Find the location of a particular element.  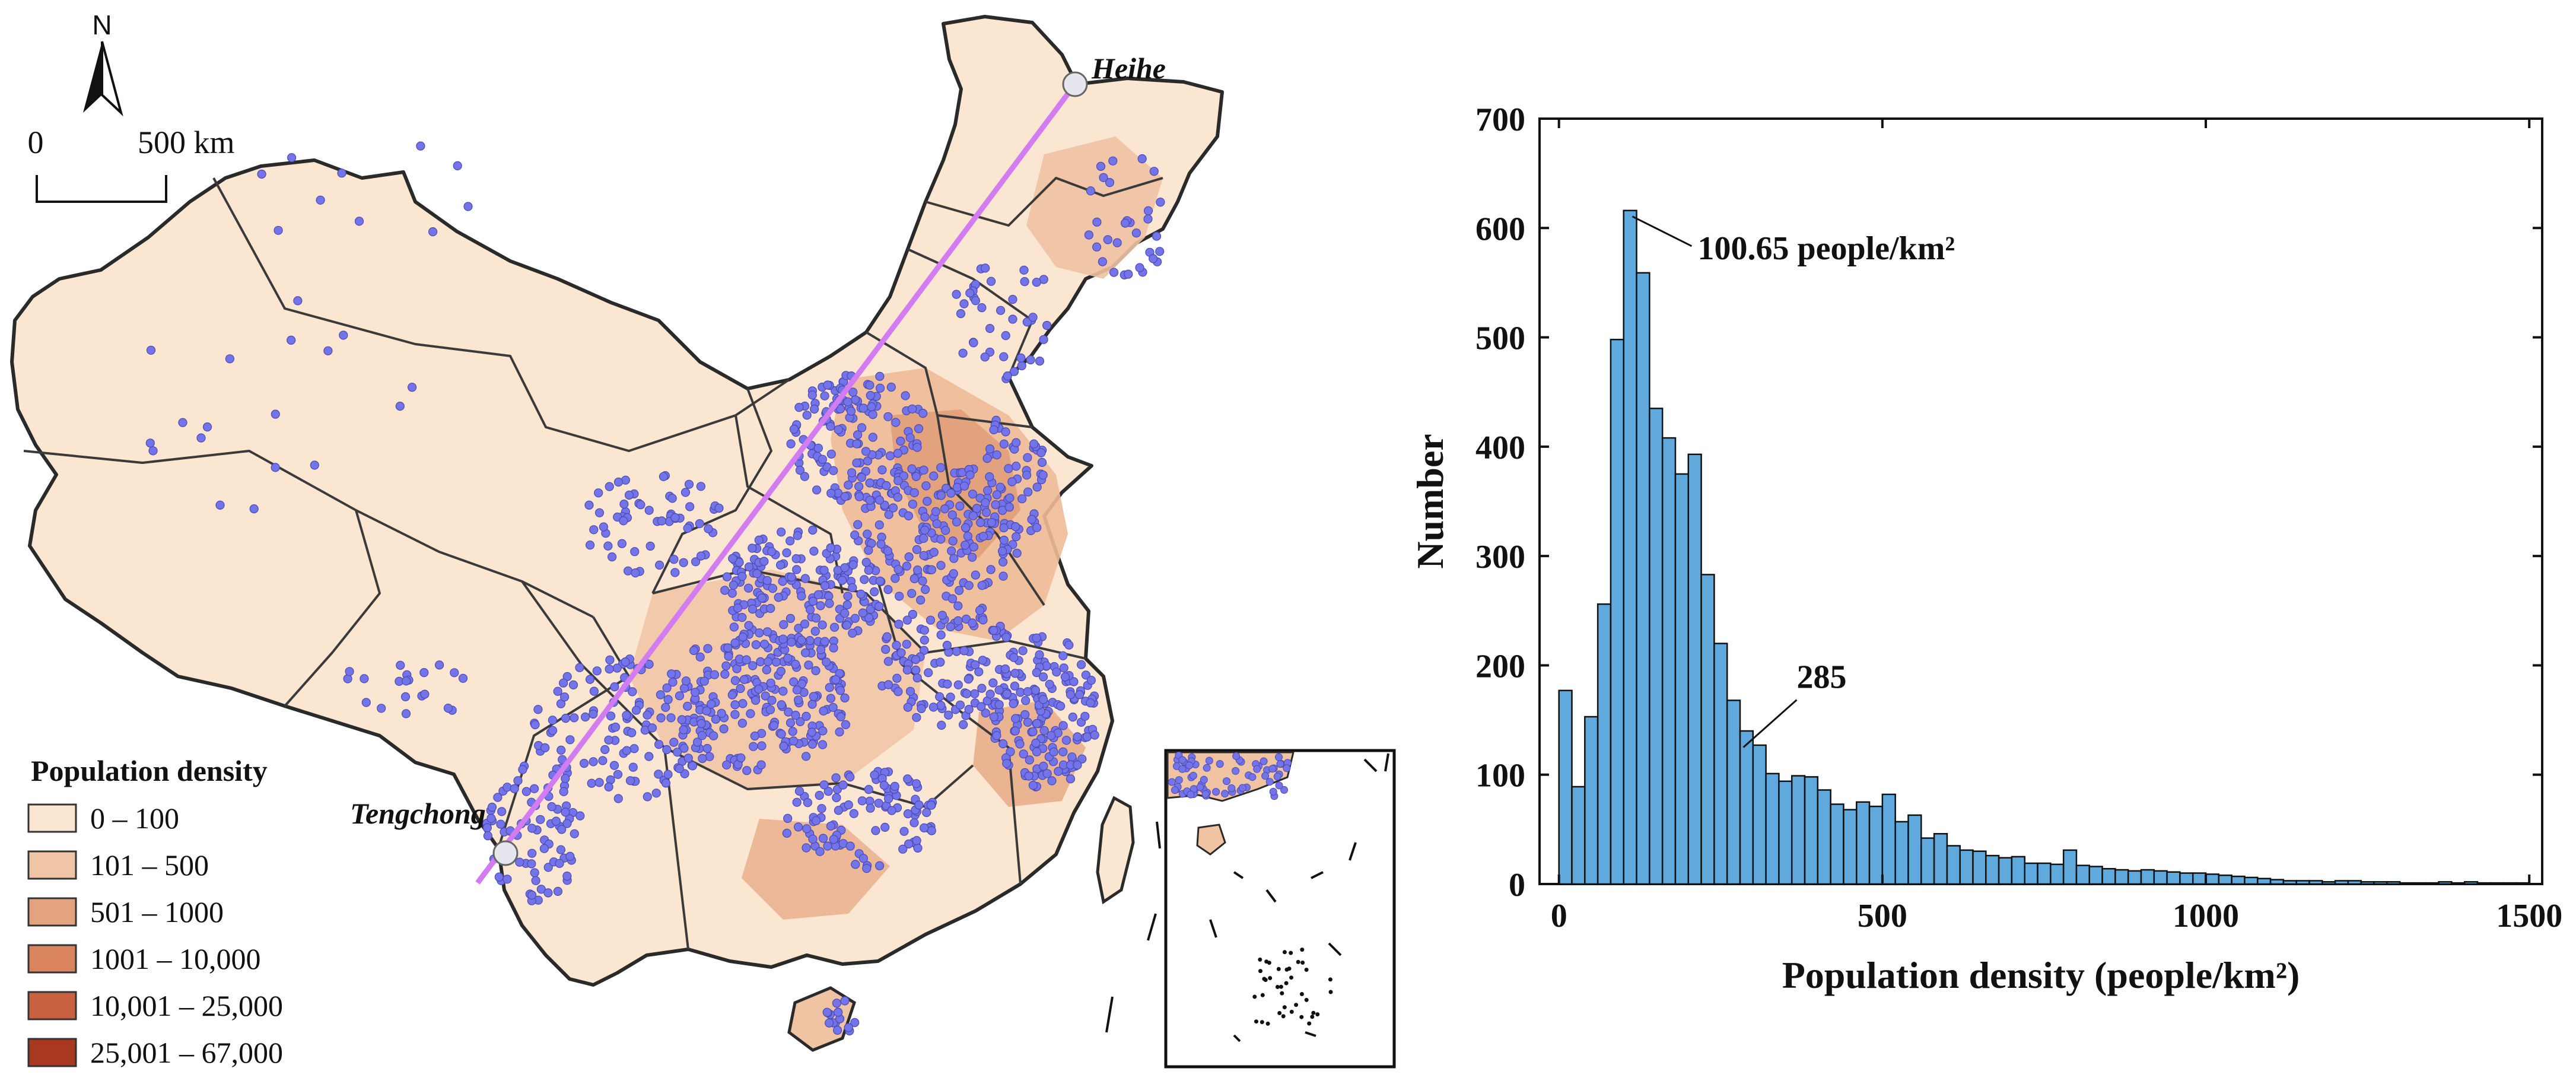

sea-boundary-ticks is located at coordinates (1133, 927).